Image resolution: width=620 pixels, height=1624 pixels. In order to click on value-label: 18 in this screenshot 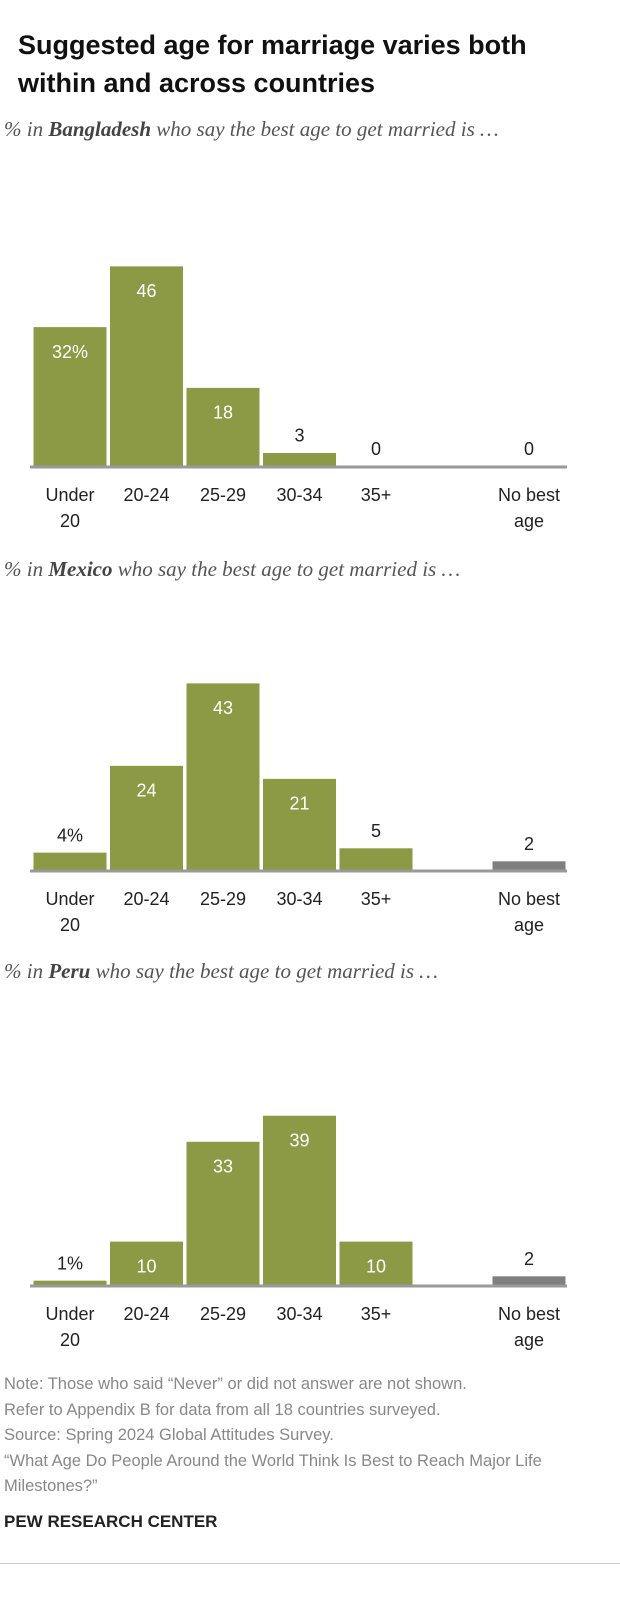, I will do `click(223, 413)`.